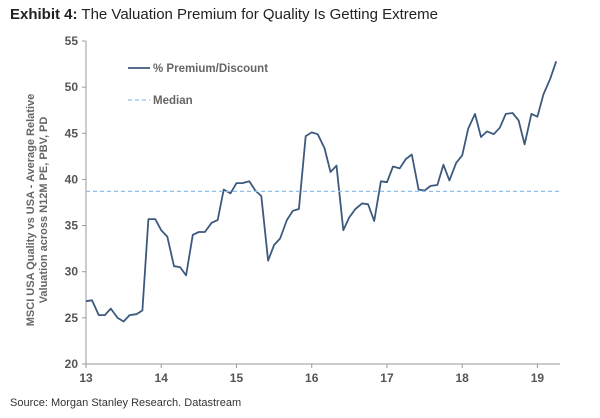 This screenshot has width=600, height=418. What do you see at coordinates (72, 226) in the screenshot?
I see `y-tick-label: 35` at bounding box center [72, 226].